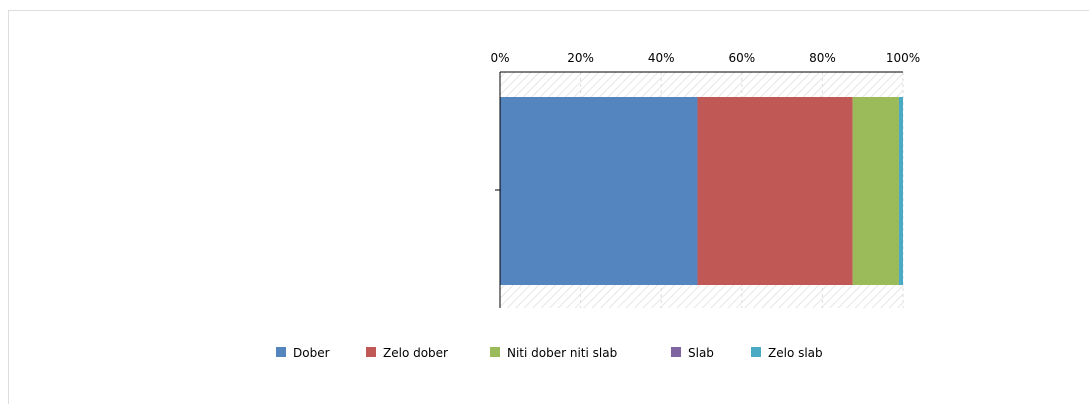 The height and width of the screenshot is (405, 1090). Describe the element at coordinates (822, 58) in the screenshot. I see `x-tick-label: 80%` at that location.